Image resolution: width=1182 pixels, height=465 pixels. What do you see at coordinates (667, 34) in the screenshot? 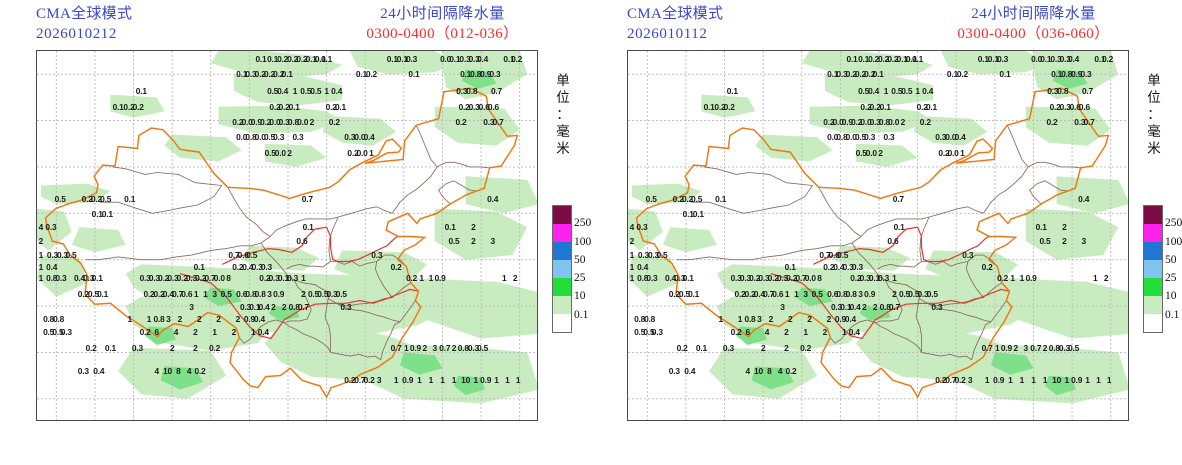
I see `run-time-label: 2026010112` at bounding box center [667, 34].